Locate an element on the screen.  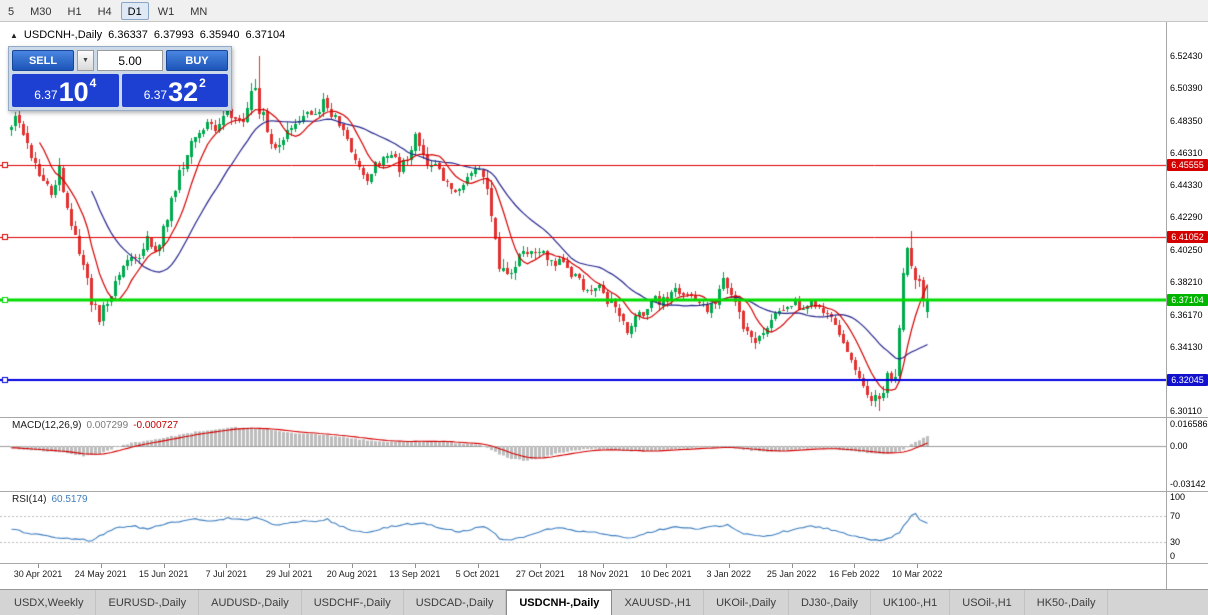
panel-separator-macd is located at coordinates (604, 417).